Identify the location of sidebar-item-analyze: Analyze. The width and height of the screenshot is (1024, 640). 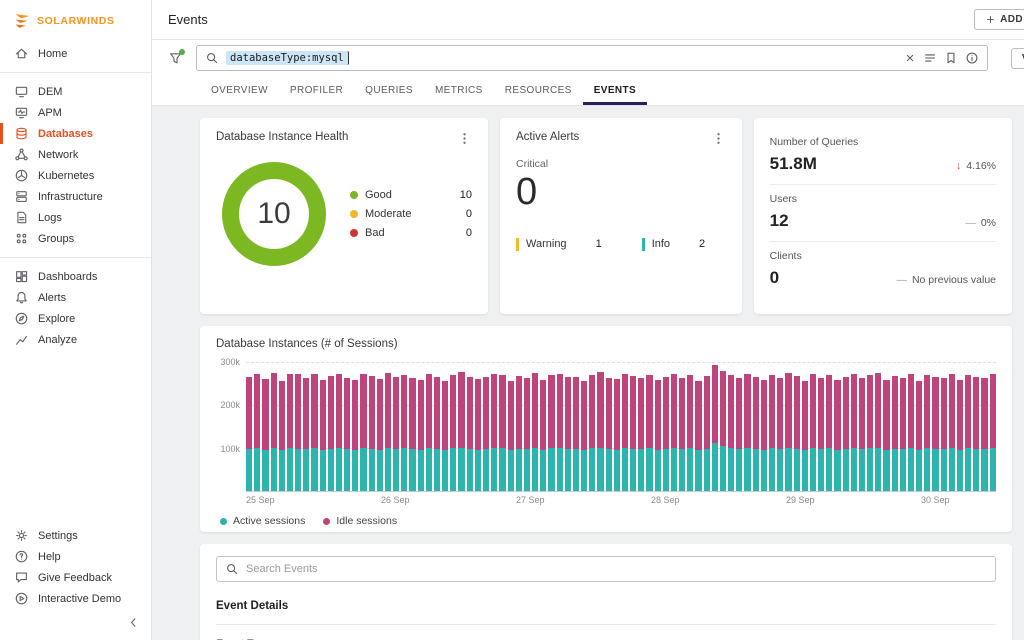
(75, 339).